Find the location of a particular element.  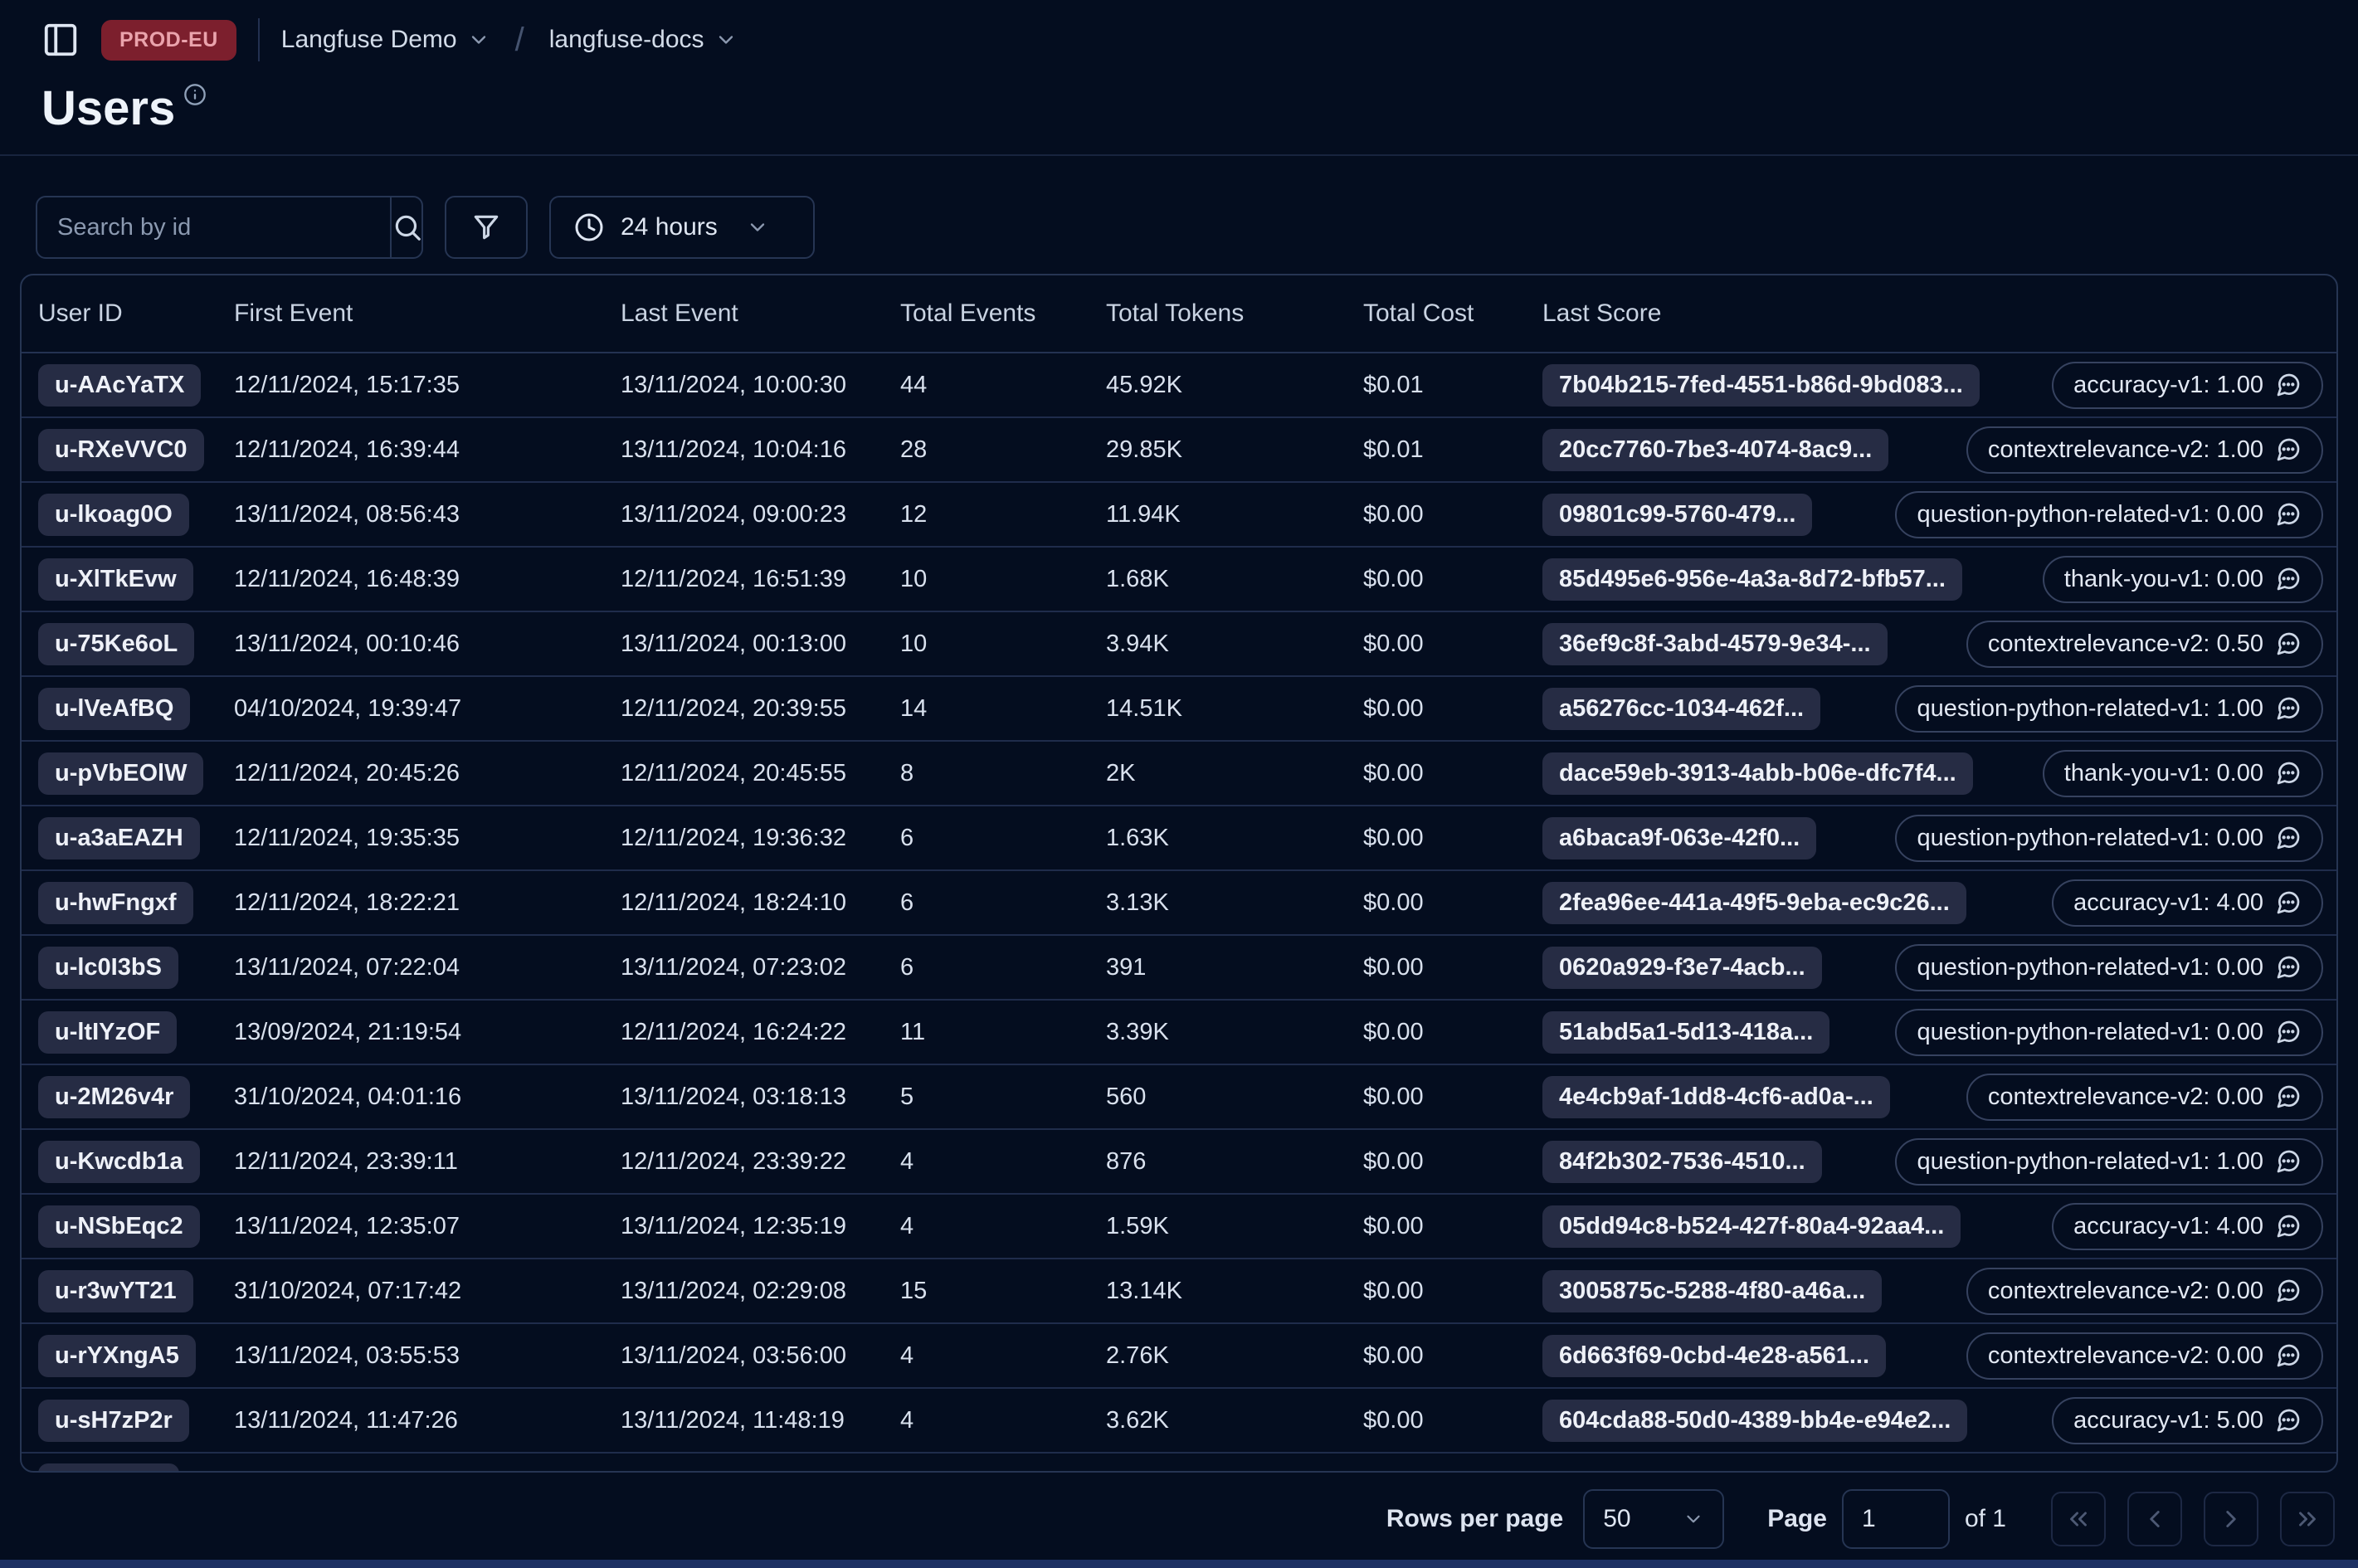

info-icon is located at coordinates (195, 94).